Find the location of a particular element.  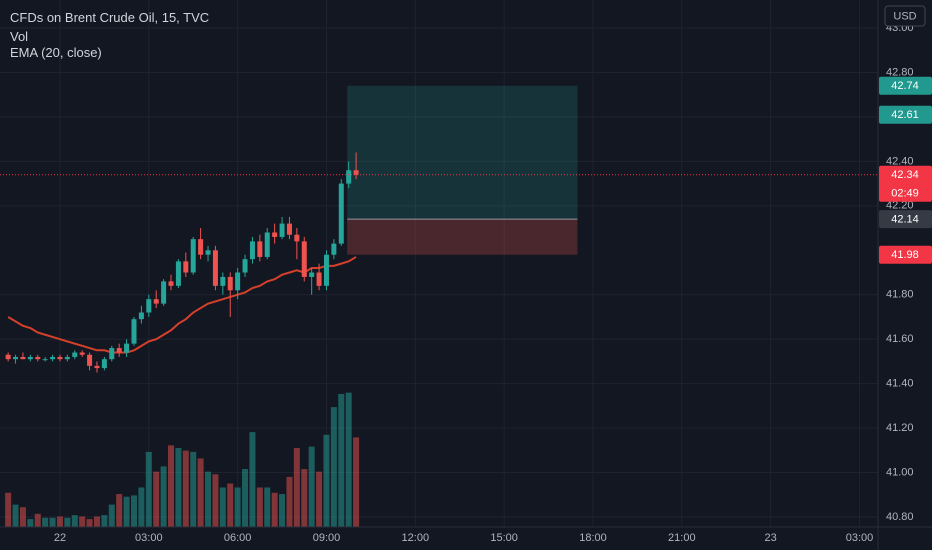

currency-button is located at coordinates (905, 16).